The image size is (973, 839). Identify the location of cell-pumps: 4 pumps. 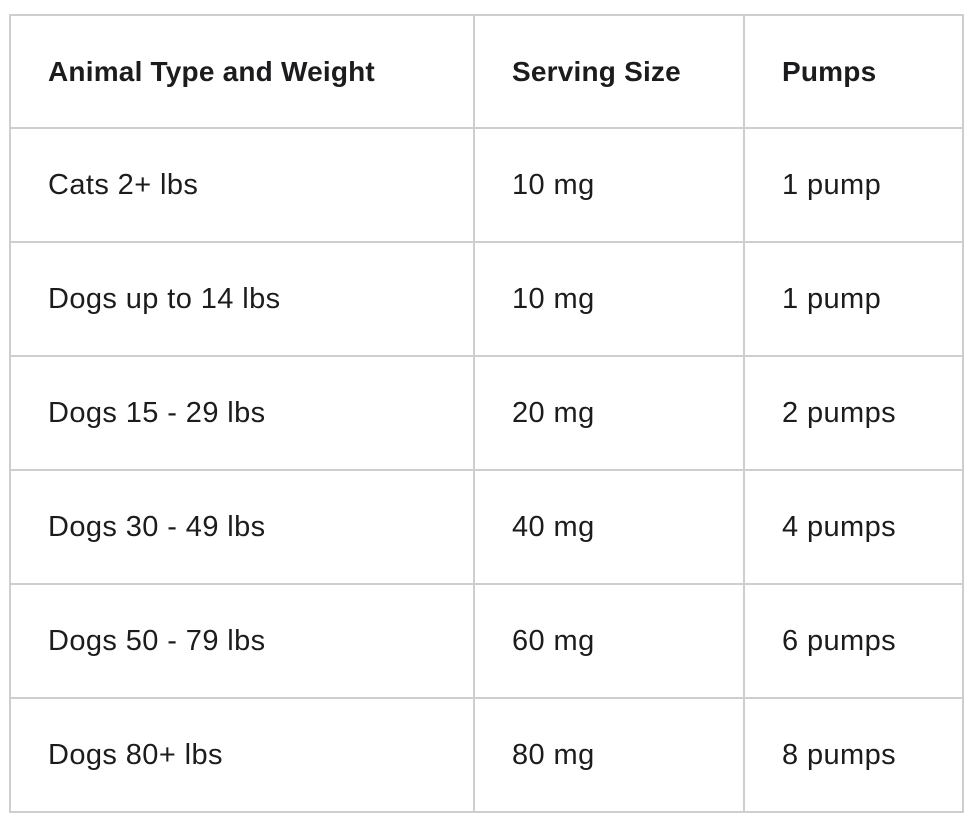
(853, 527).